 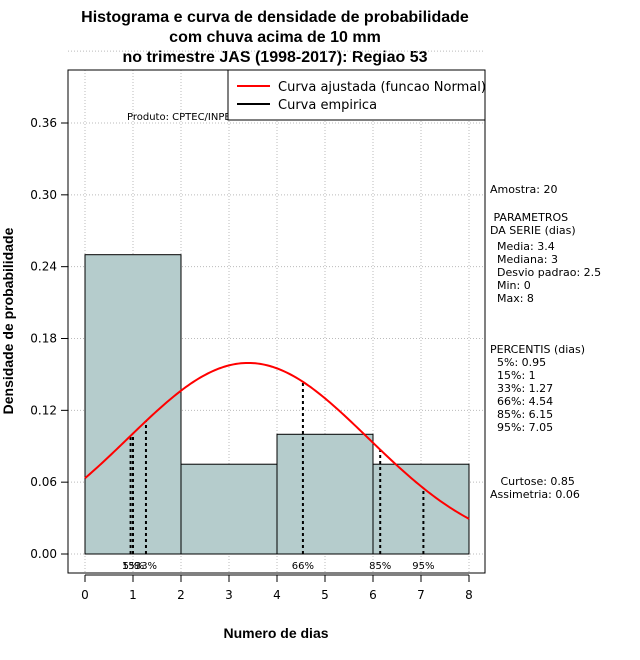 What do you see at coordinates (423, 566) in the screenshot?
I see `percentile-label: 95%` at bounding box center [423, 566].